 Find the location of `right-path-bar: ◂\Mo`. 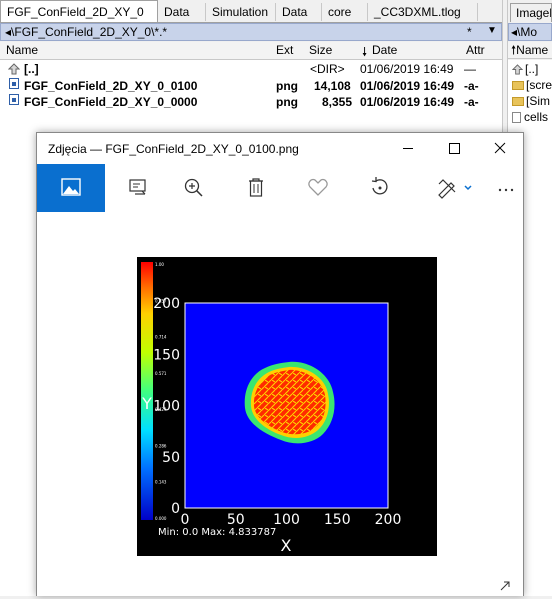

right-path-bar: ◂\Mo is located at coordinates (530, 32).